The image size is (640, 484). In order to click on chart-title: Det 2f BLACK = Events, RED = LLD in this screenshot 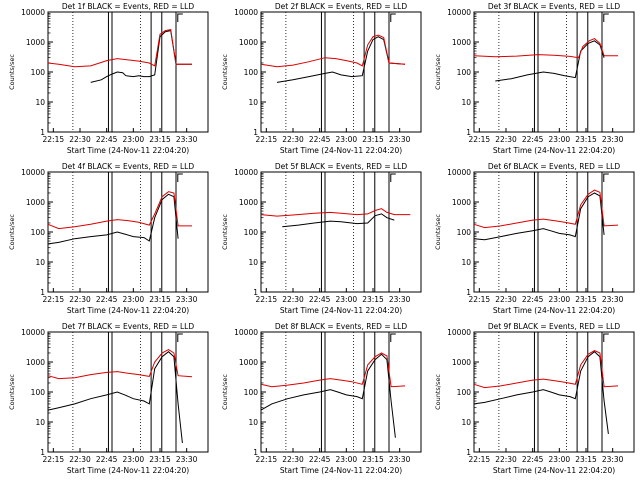, I will do `click(341, 6)`.